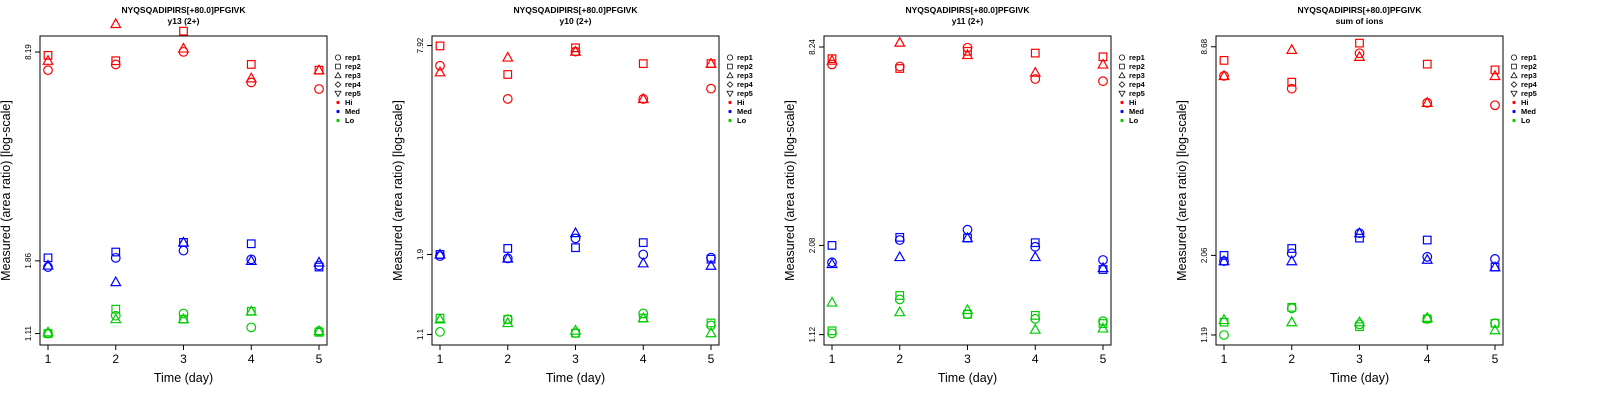 The height and width of the screenshot is (400, 1600). I want to click on y-tick-label: 8.19, so click(28, 52).